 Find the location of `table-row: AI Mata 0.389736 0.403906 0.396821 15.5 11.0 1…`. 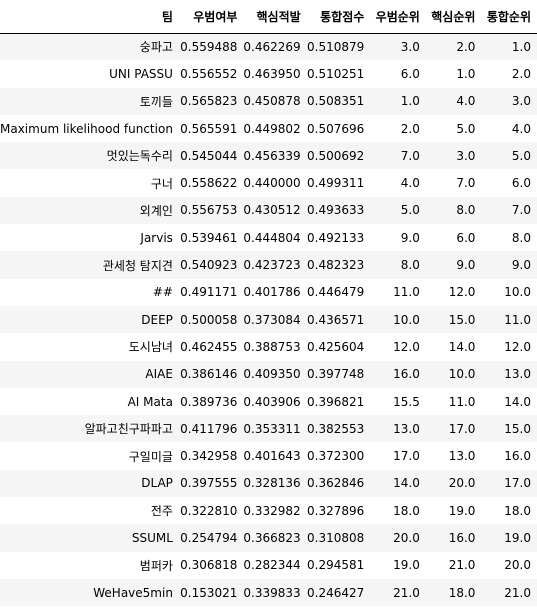

table-row: AI Mata 0.389736 0.403906 0.396821 15.5 11.0 1… is located at coordinates (268, 401).